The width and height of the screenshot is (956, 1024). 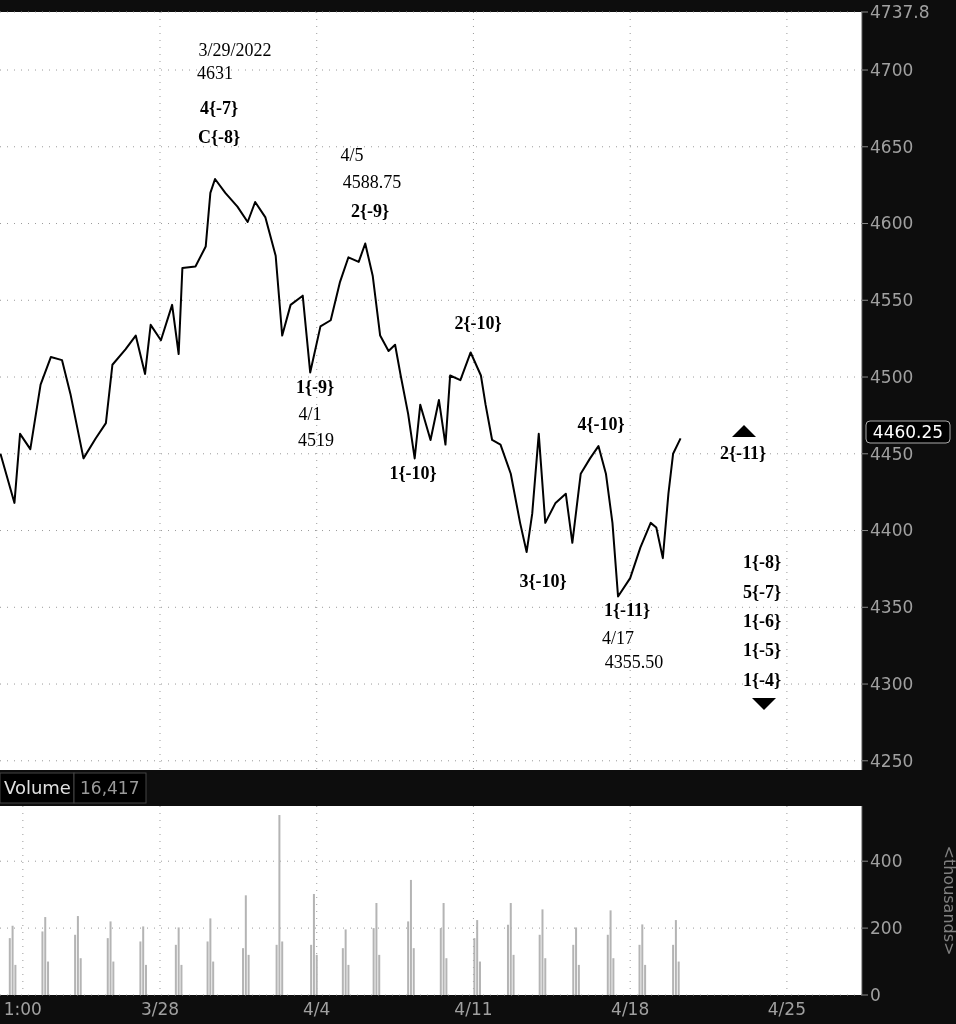 What do you see at coordinates (762, 650) in the screenshot?
I see `annotation: 1{-5}` at bounding box center [762, 650].